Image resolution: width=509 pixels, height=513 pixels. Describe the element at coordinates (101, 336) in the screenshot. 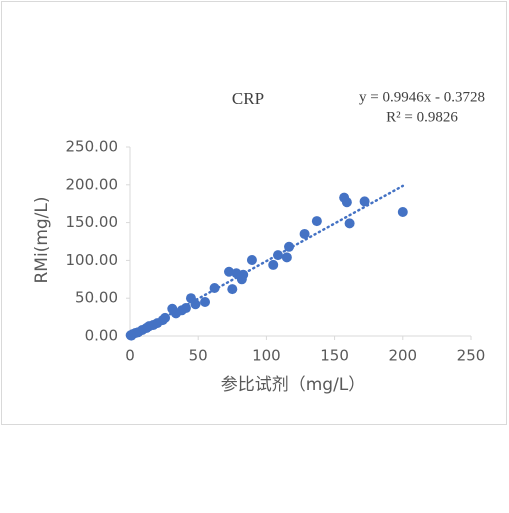

I see `y-tick-label: 0.00` at that location.